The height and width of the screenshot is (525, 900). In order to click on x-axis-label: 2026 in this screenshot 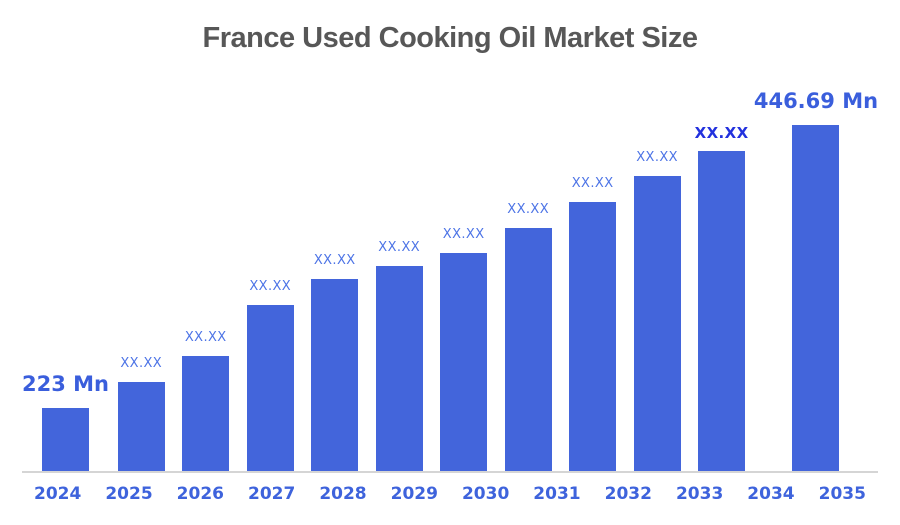, I will do `click(200, 494)`.